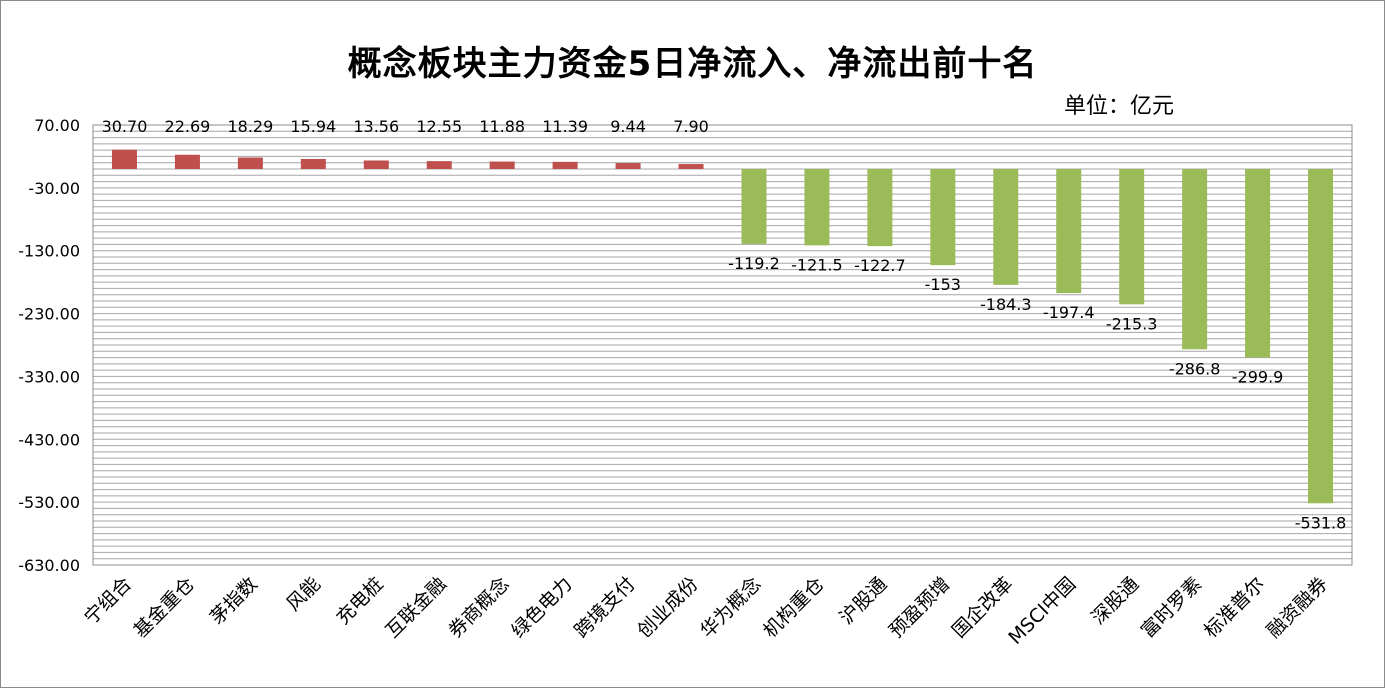 Image resolution: width=1385 pixels, height=688 pixels. What do you see at coordinates (1258, 377) in the screenshot?
I see `data-label: -299.9` at bounding box center [1258, 377].